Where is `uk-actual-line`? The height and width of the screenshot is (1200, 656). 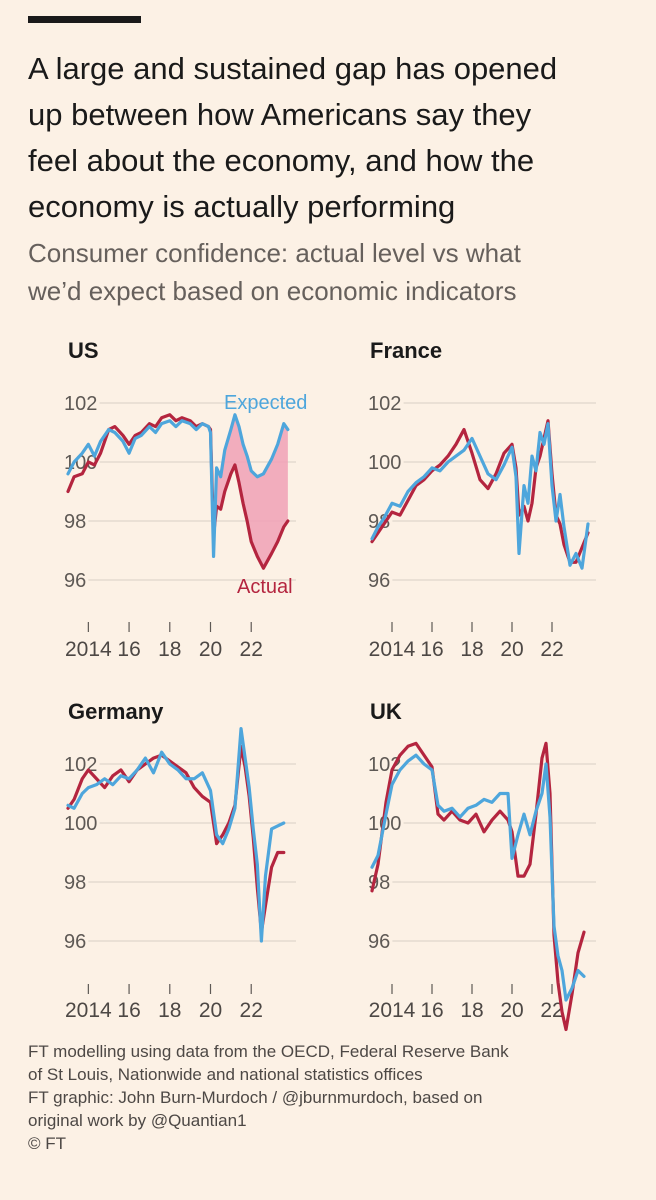
uk-actual-line is located at coordinates (478, 886).